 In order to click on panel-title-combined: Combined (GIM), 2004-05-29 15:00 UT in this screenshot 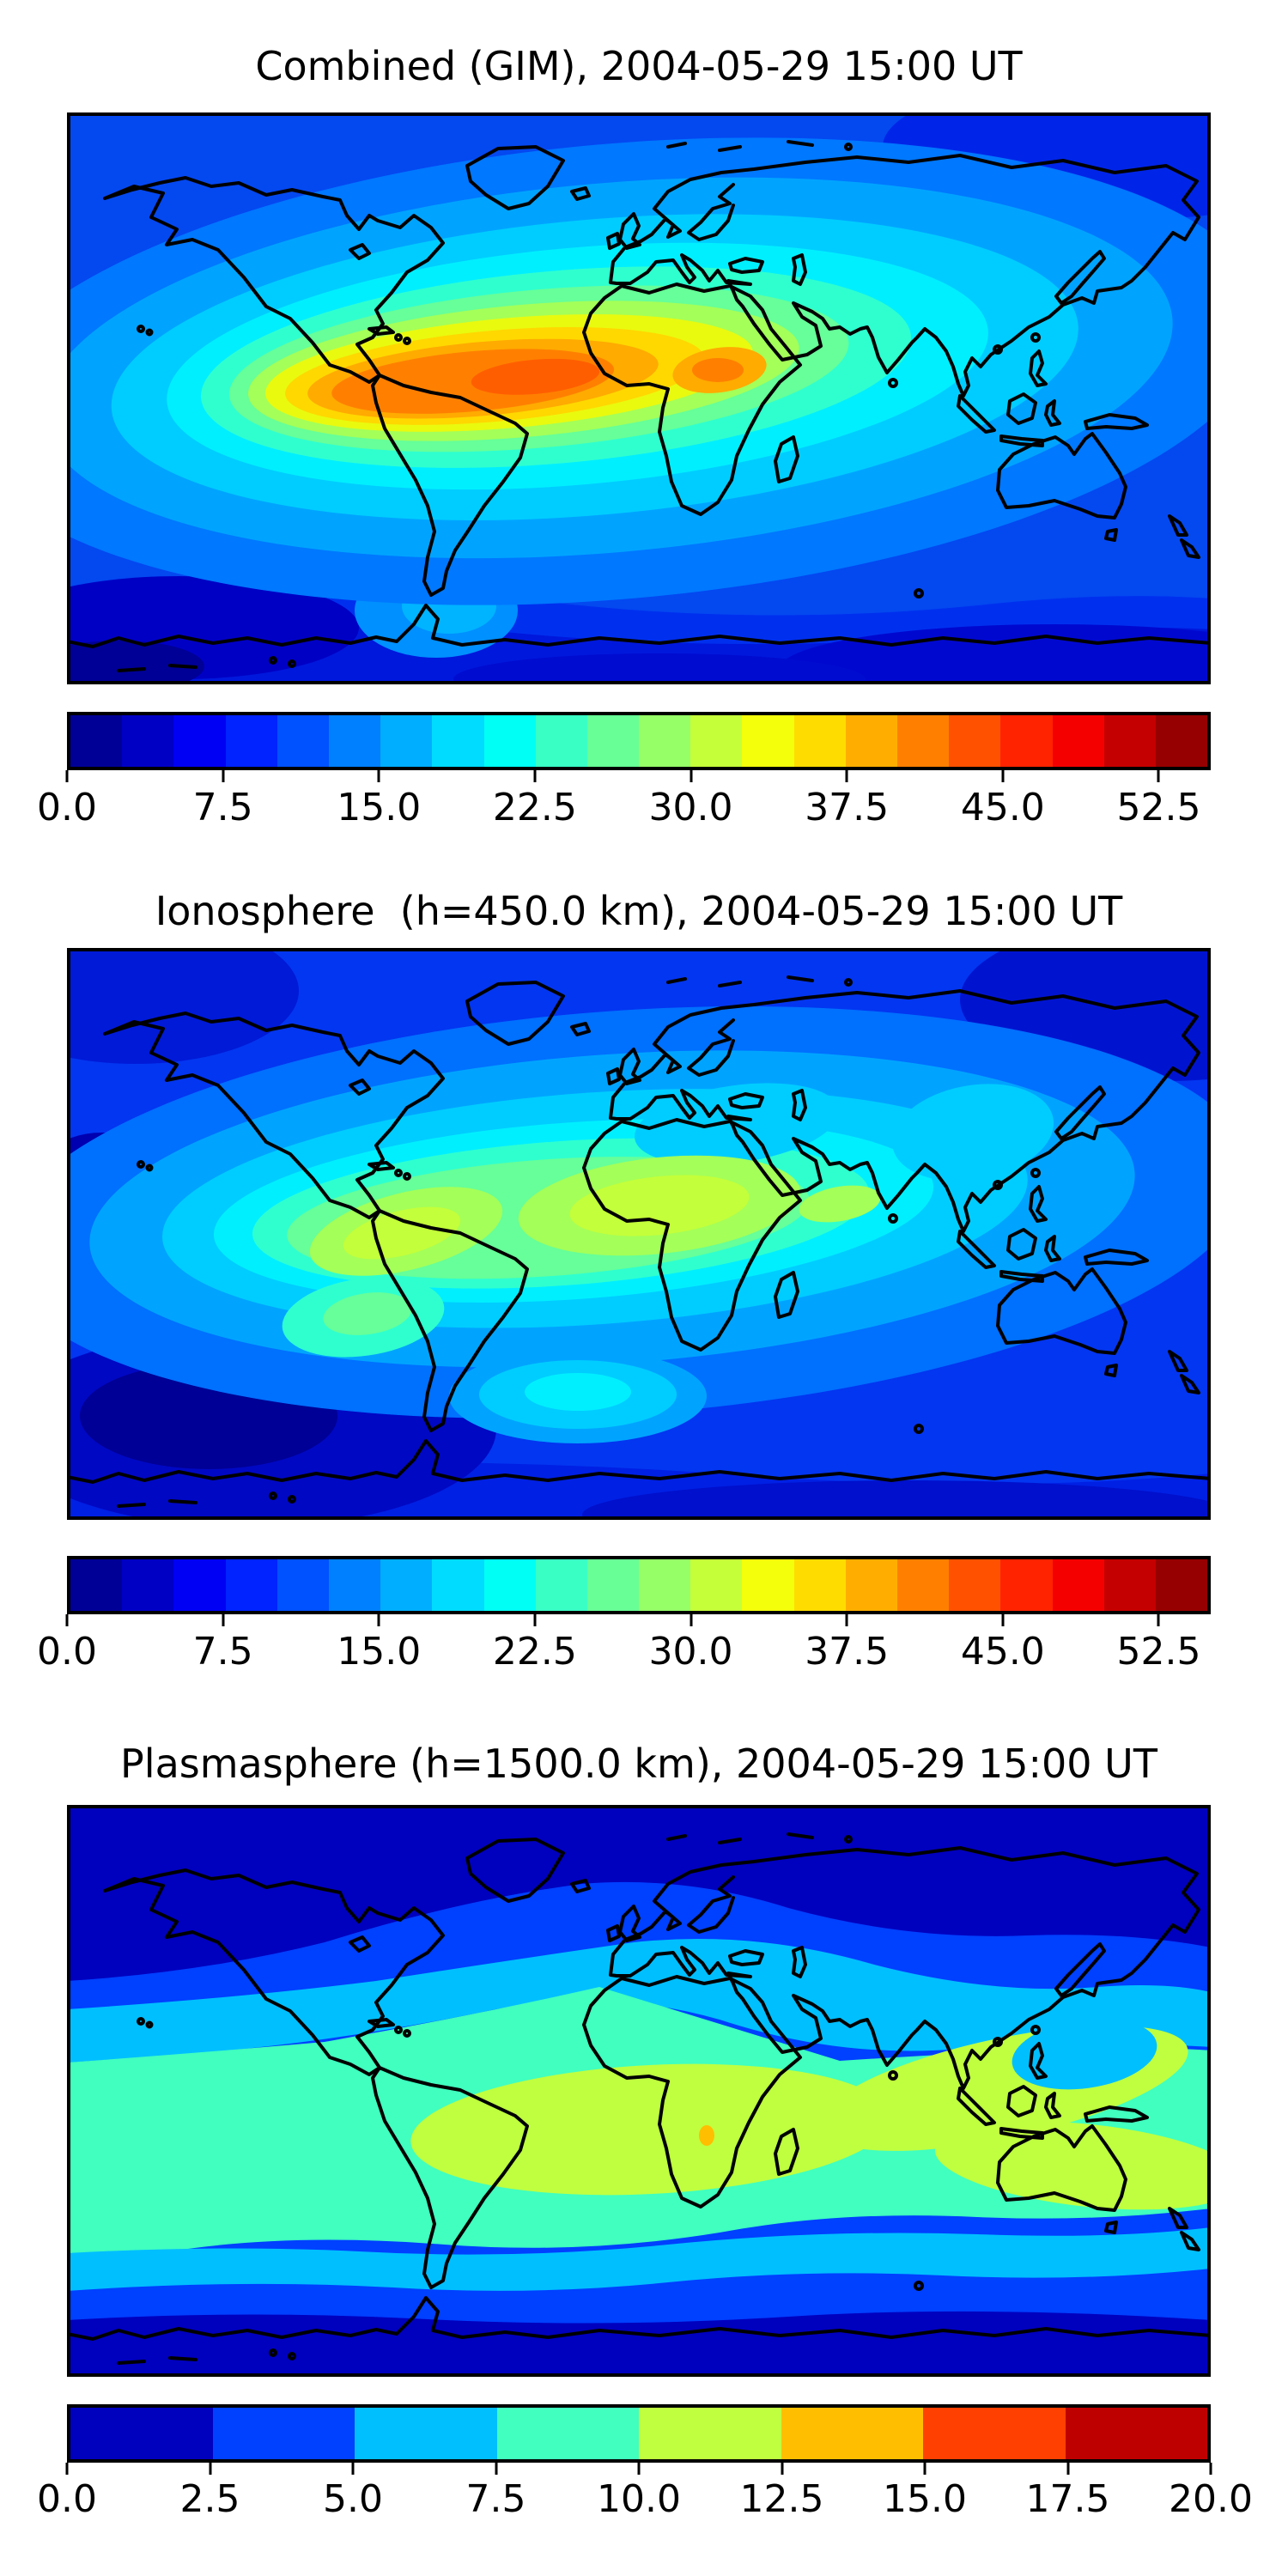, I will do `click(639, 66)`.